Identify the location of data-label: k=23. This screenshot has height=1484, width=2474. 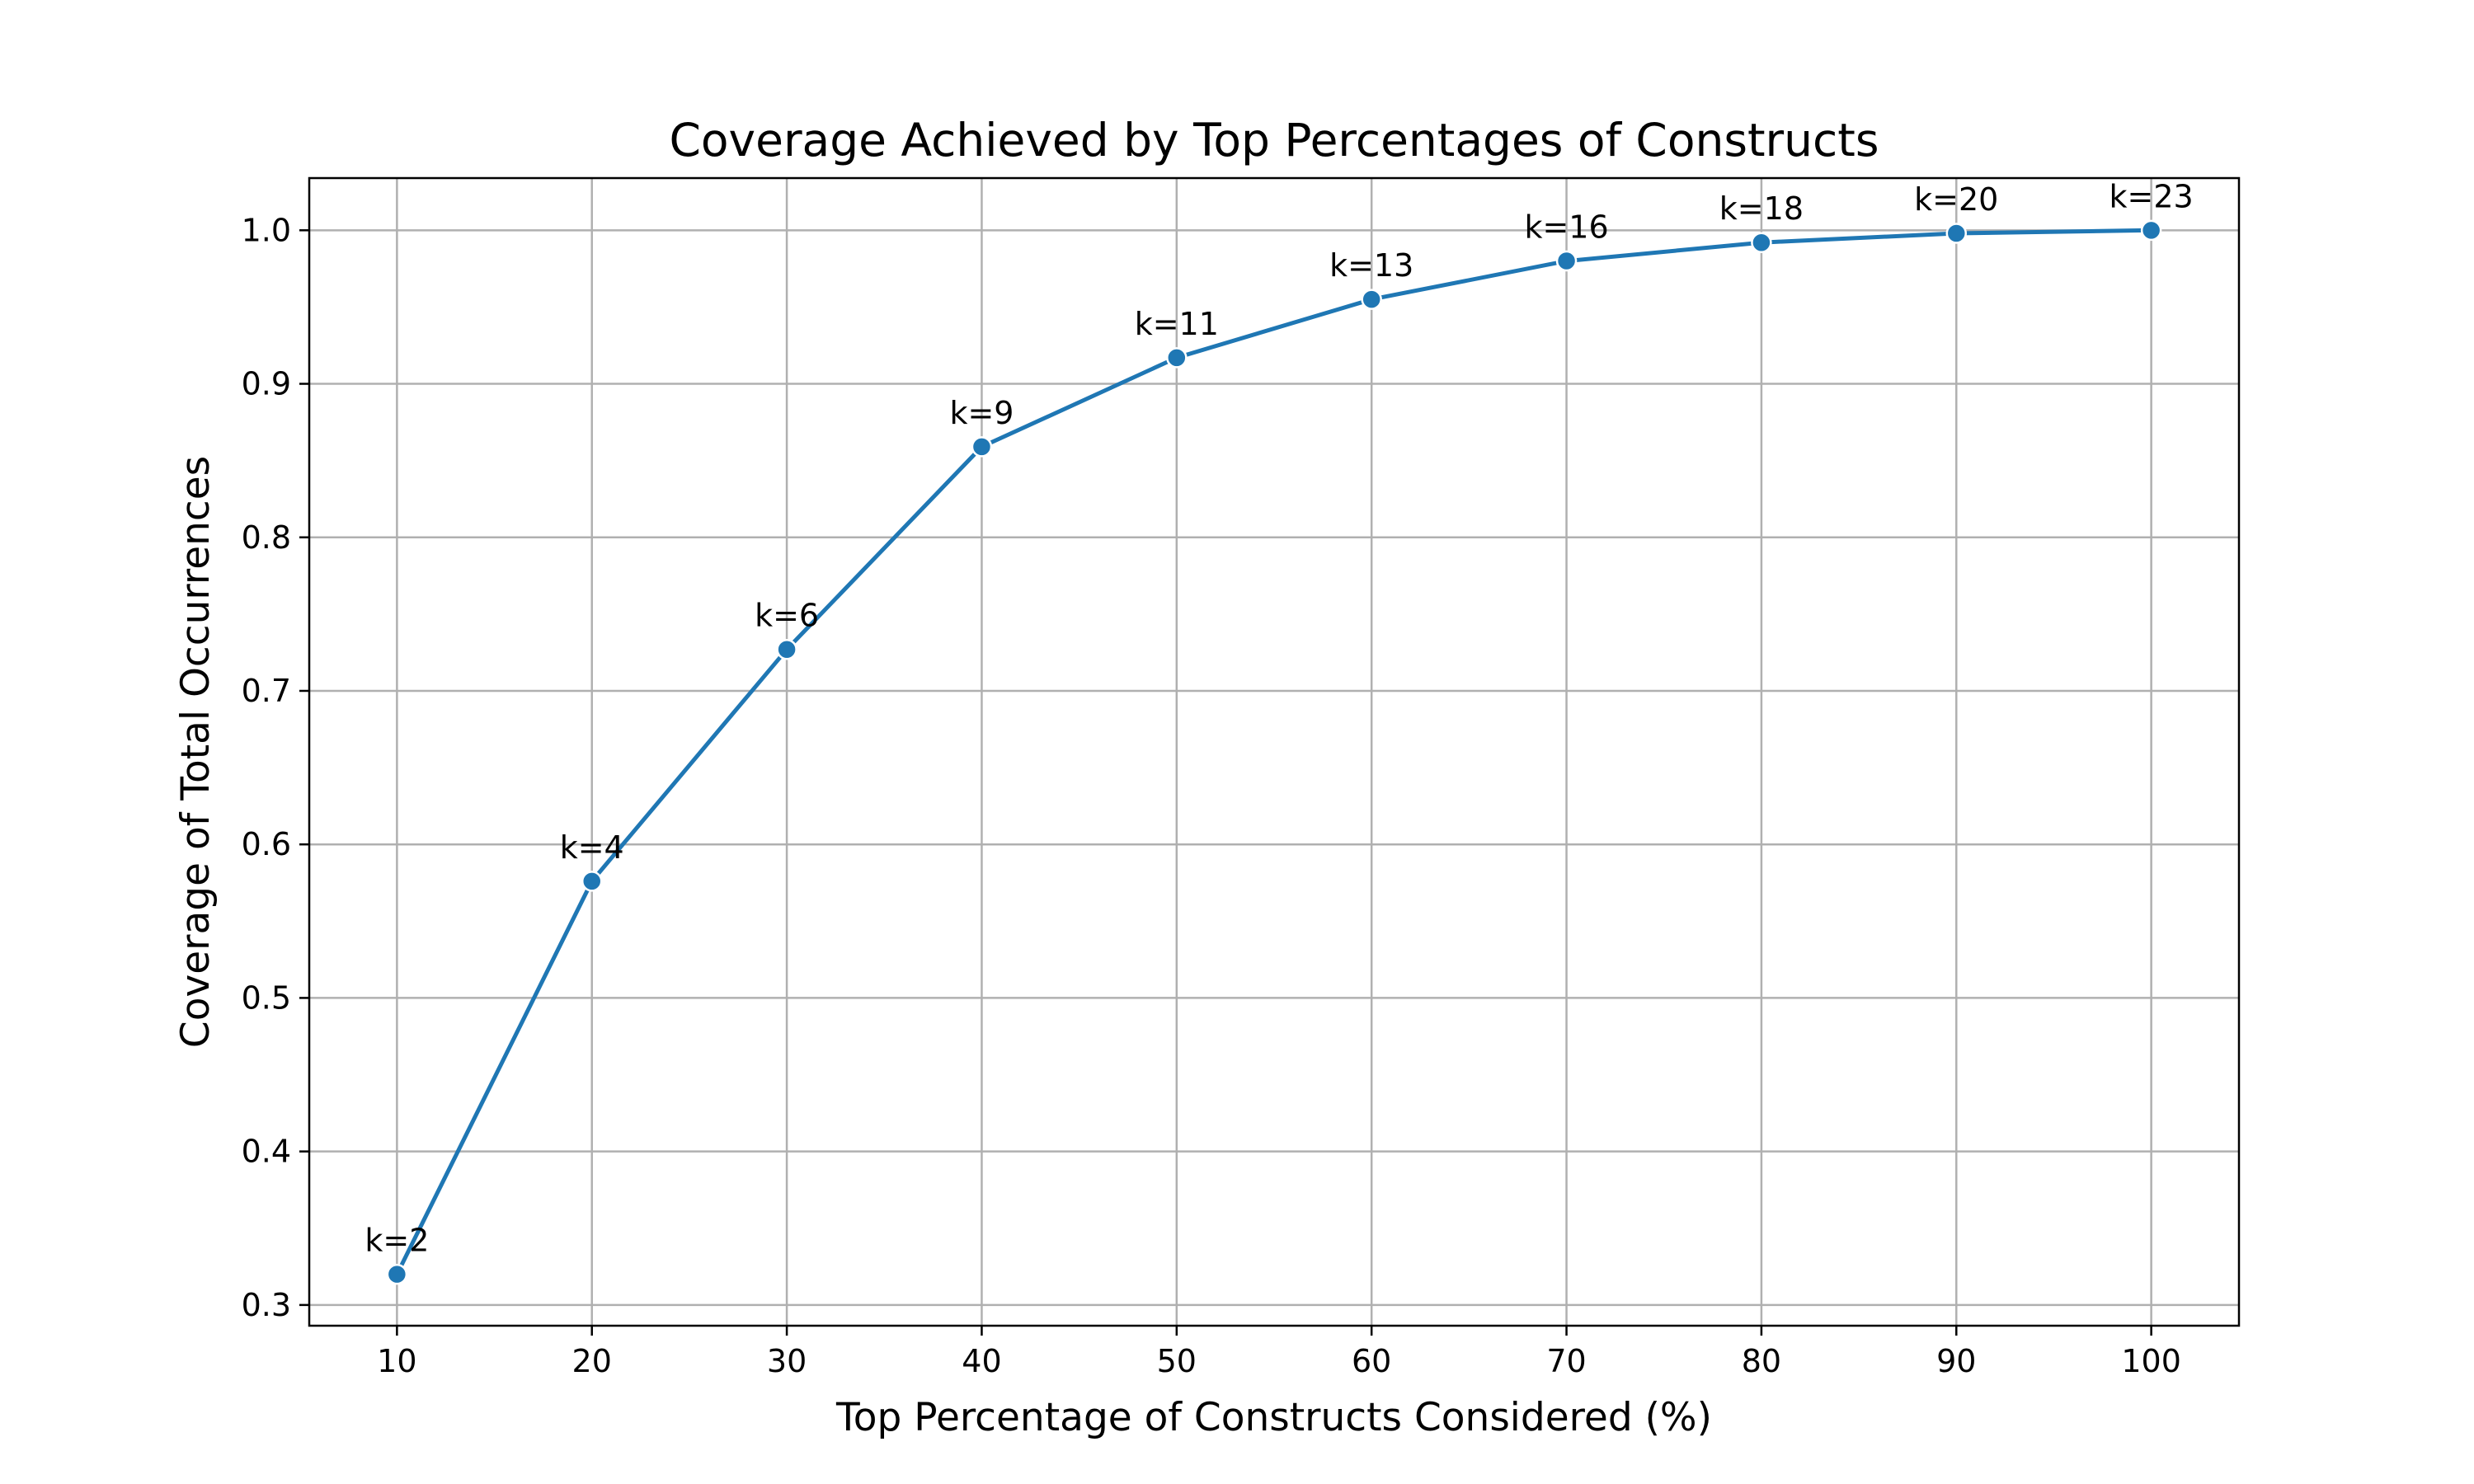
(2151, 196).